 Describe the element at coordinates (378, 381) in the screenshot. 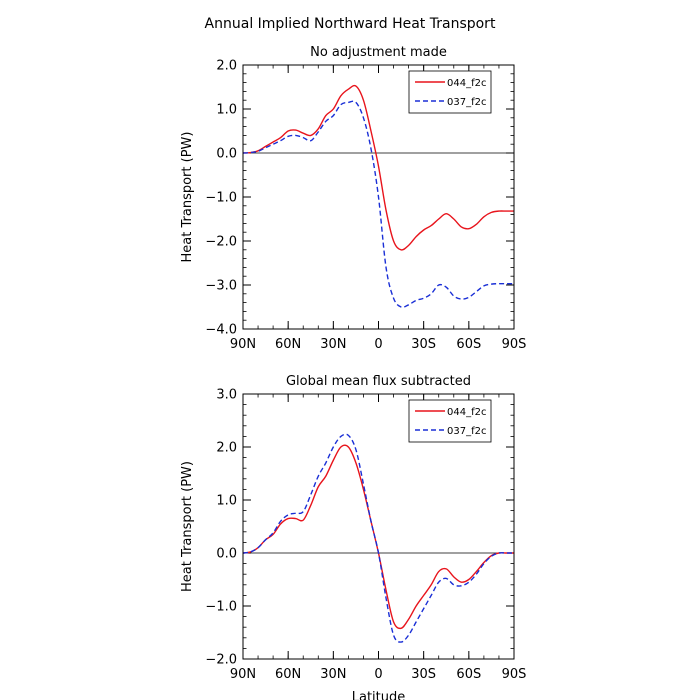

I see `chart-subtitle: Global mean flux subtracted` at that location.